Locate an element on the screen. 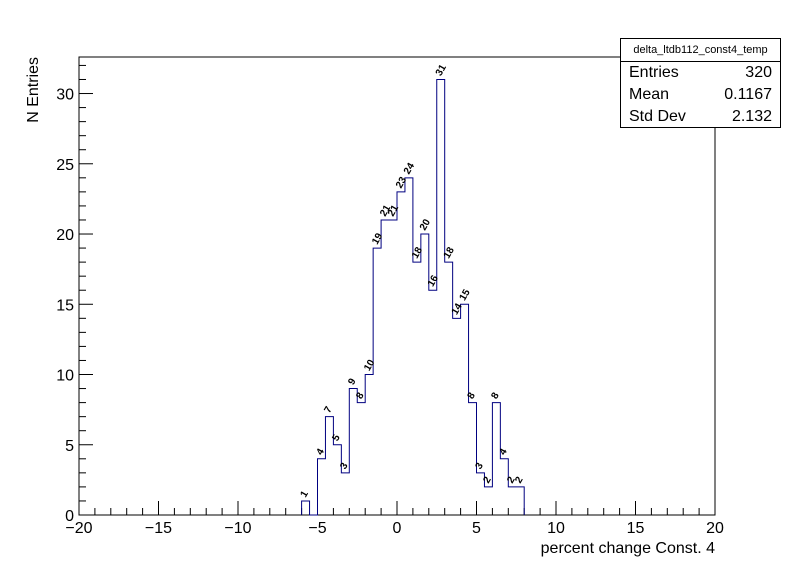 Image resolution: width=796 pixels, height=572 pixels. bin-value-label: 19 is located at coordinates (377, 239).